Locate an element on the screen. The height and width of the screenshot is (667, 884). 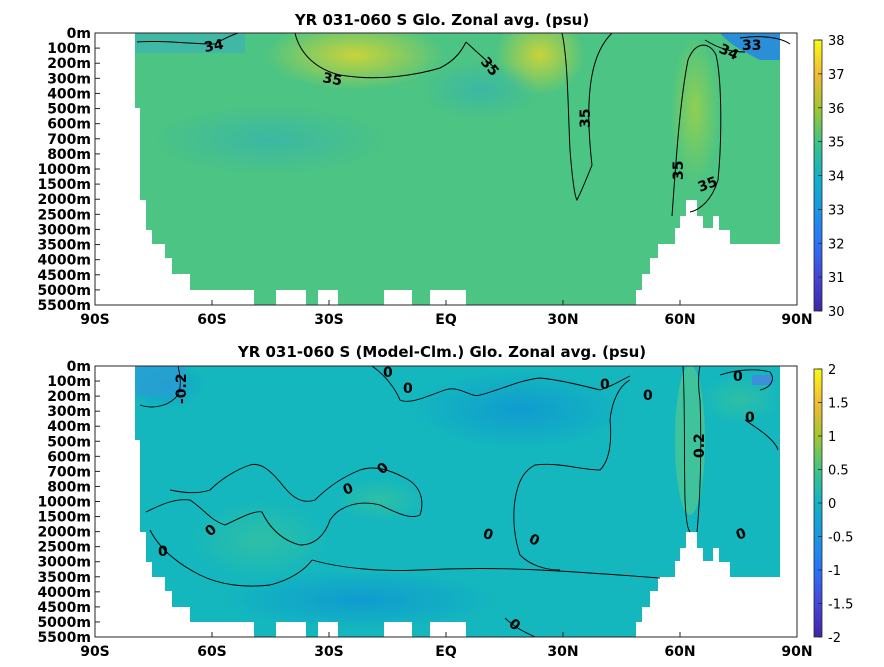
bottom-contour-0-deep-north is located at coordinates (520, 627).